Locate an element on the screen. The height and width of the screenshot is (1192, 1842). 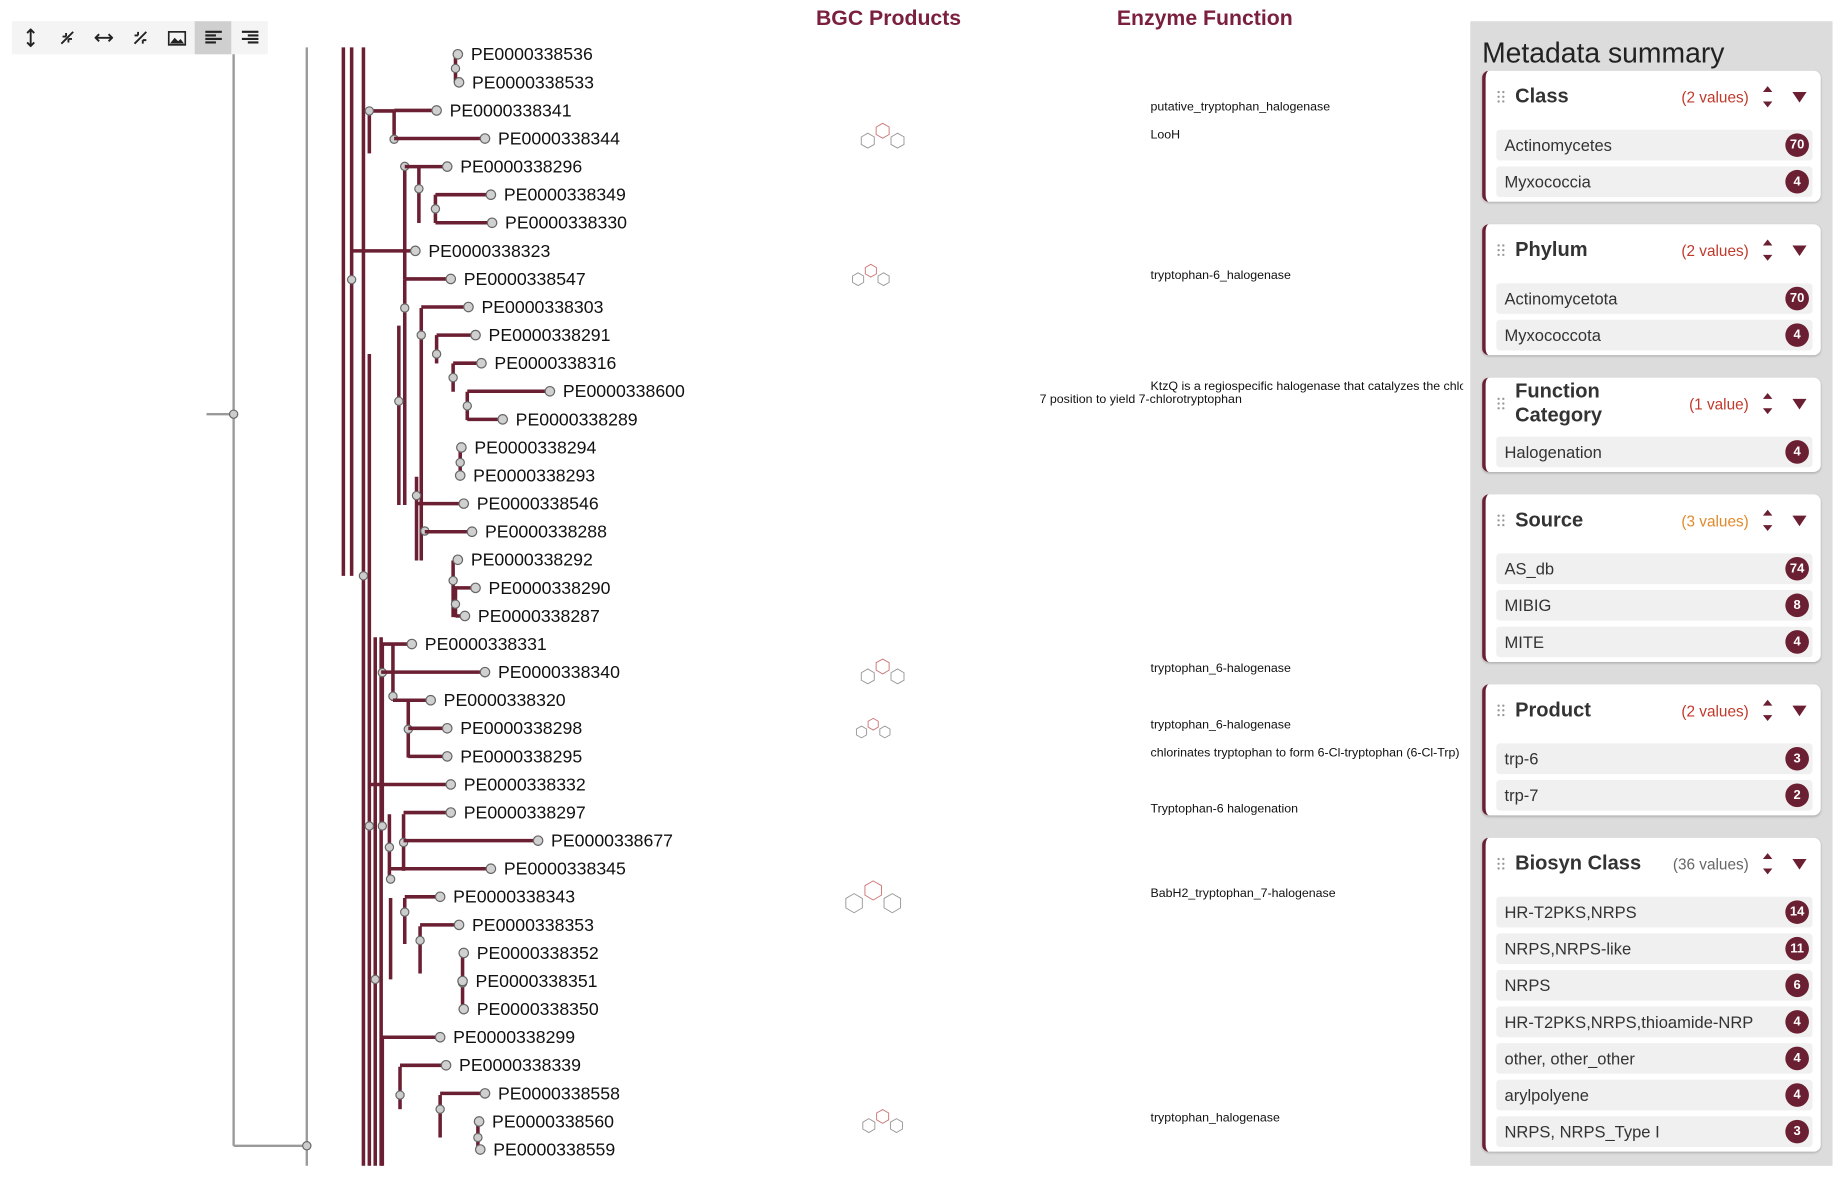
item-count: 3 is located at coordinates (1797, 758).